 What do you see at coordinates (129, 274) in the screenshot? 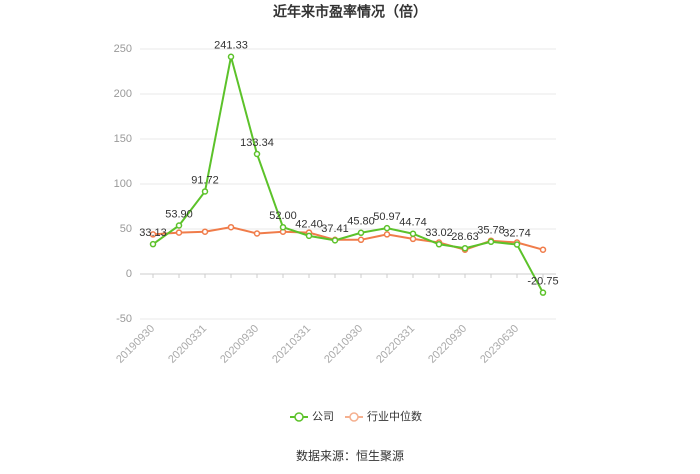
I see `y-tick-label: 0` at bounding box center [129, 274].